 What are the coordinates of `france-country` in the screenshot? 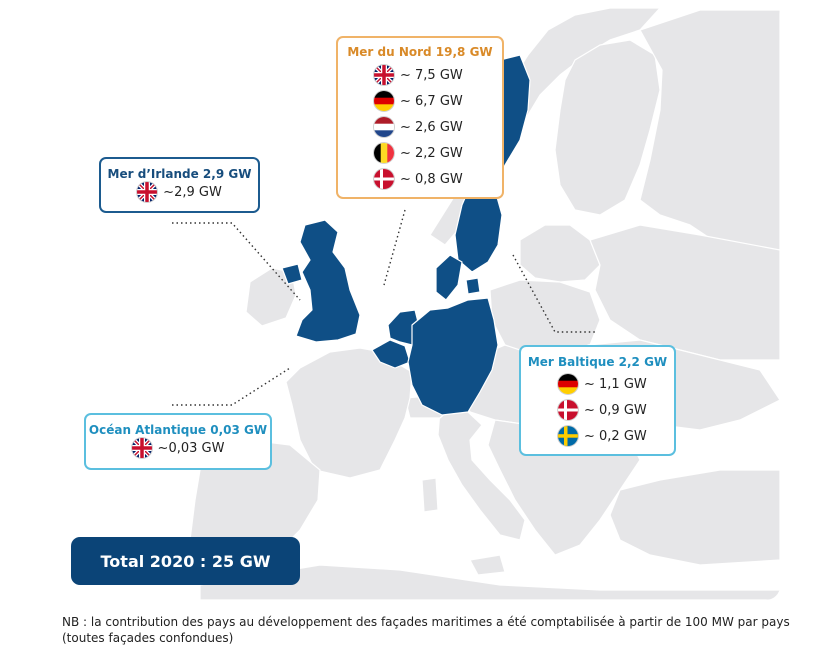 It's located at (349, 413).